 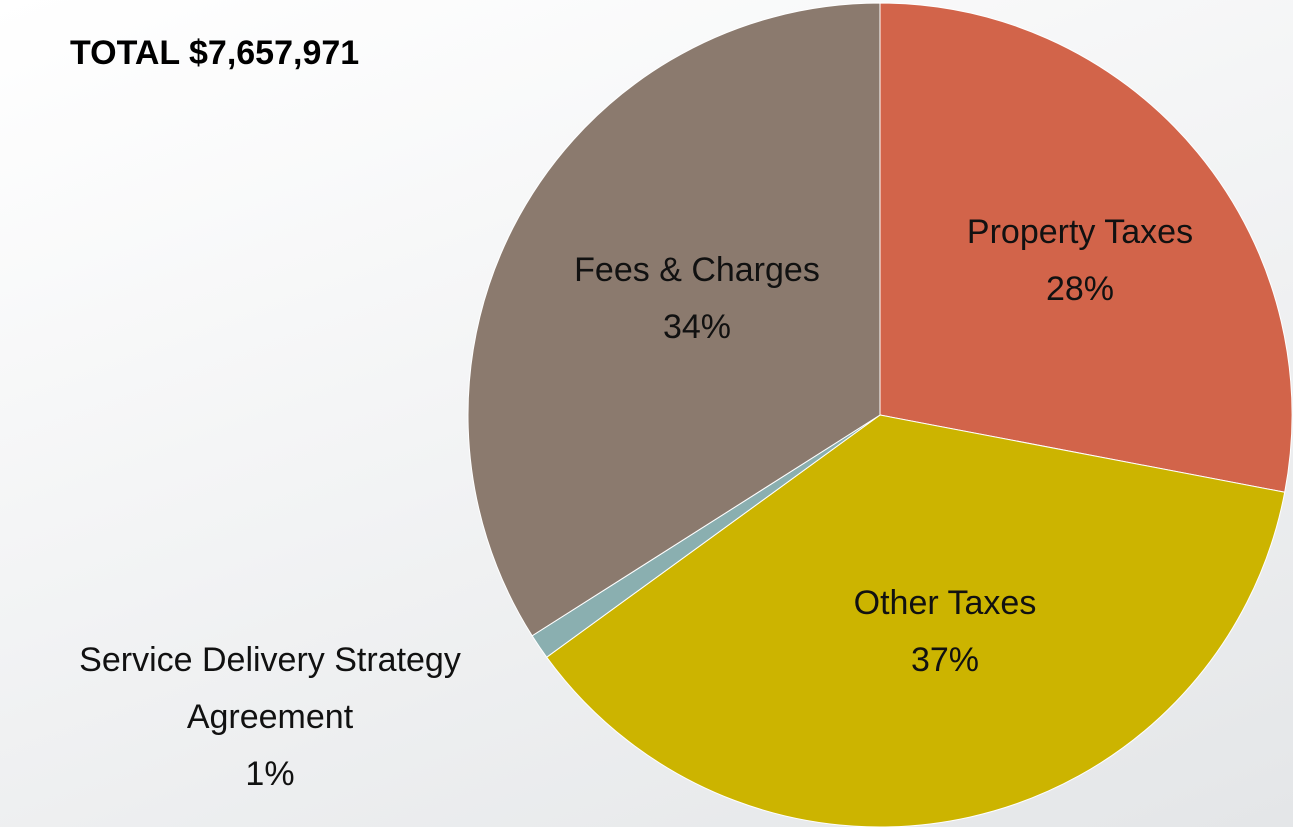 I want to click on slice-value-label: 1%, so click(x=270, y=774).